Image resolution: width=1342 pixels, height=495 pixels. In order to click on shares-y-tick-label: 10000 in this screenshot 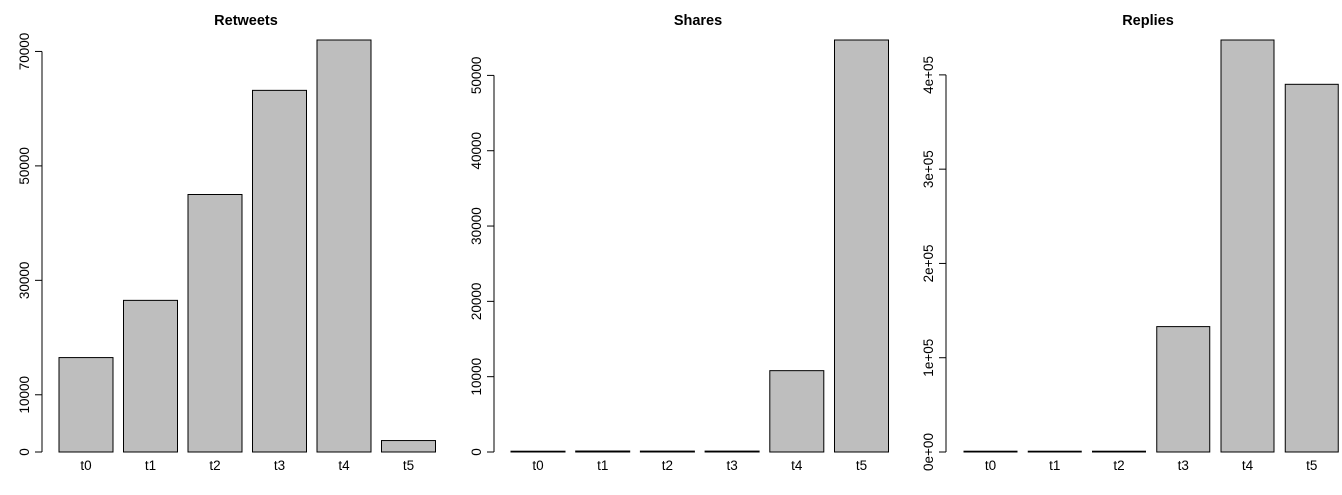, I will do `click(476, 377)`.